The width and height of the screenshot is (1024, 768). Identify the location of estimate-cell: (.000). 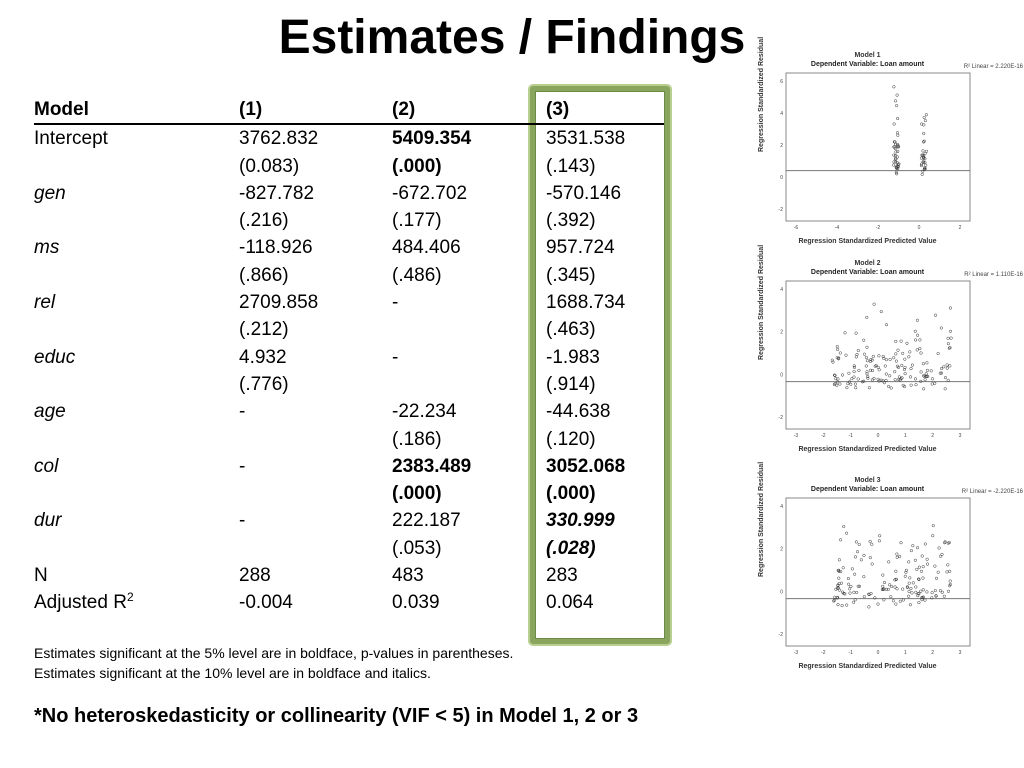
(571, 494).